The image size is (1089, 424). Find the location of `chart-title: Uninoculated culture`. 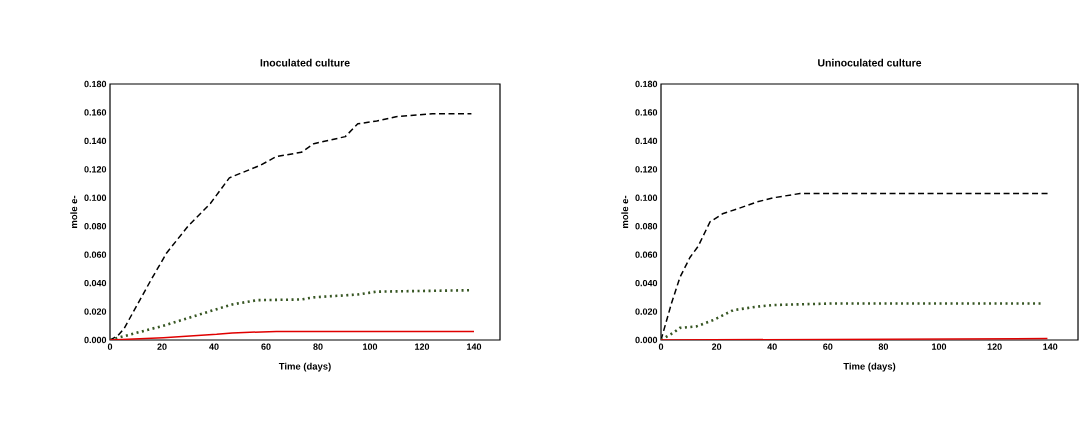

chart-title: Uninoculated culture is located at coordinates (870, 62).